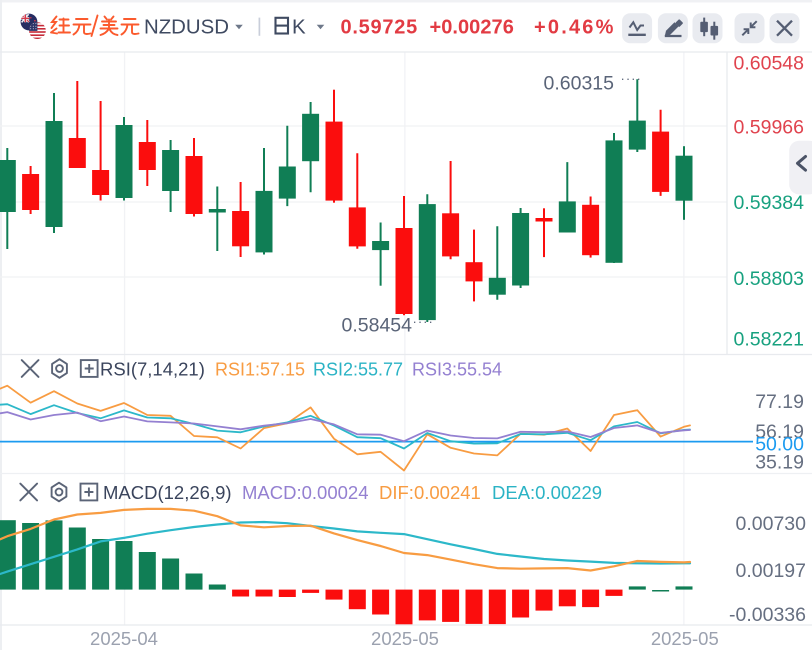  I want to click on svg-text: MACD:0.00024, so click(305, 492).